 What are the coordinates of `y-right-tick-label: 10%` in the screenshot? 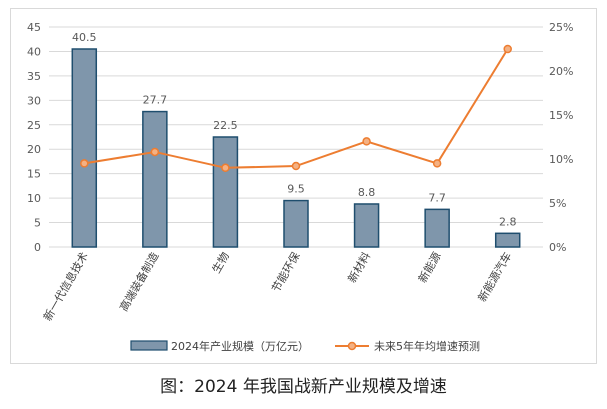 It's located at (561, 159).